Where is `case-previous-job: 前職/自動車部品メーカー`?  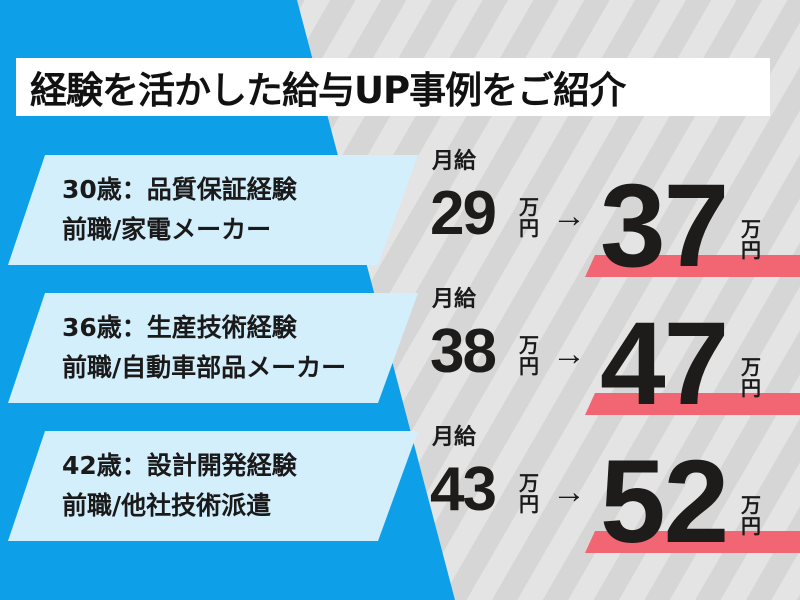
case-previous-job: 前職/自動車部品メーカー is located at coordinates (204, 367).